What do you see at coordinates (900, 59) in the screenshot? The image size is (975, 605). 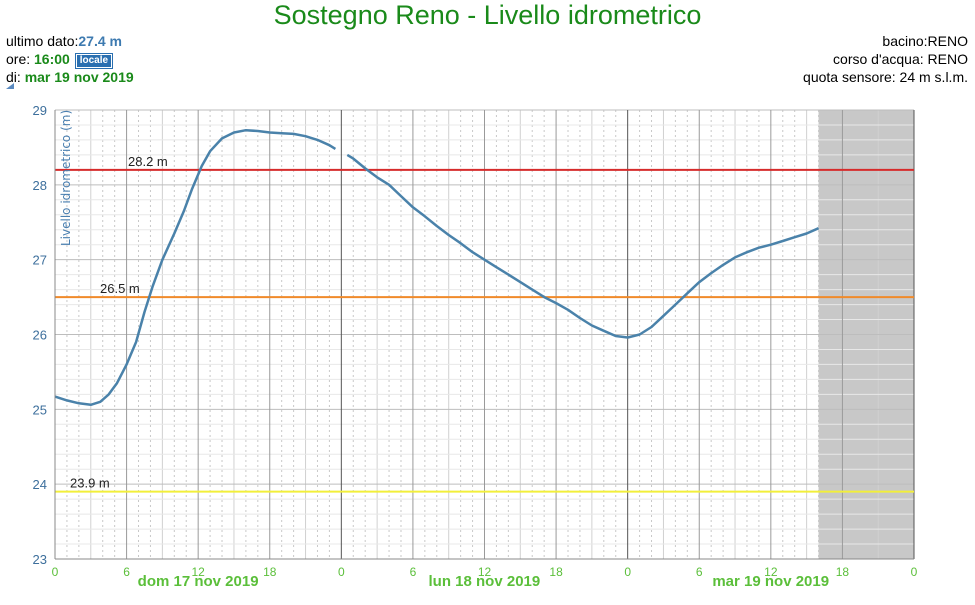 I see `watercourse-info: corso d'acqua: RENO` at bounding box center [900, 59].